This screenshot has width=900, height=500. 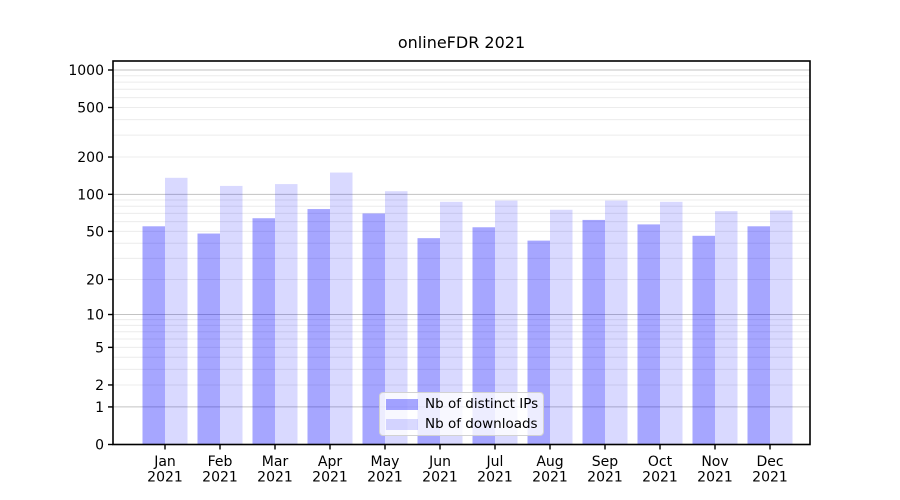 What do you see at coordinates (671, 323) in the screenshot?
I see `bar-downloads-oct` at bounding box center [671, 323].